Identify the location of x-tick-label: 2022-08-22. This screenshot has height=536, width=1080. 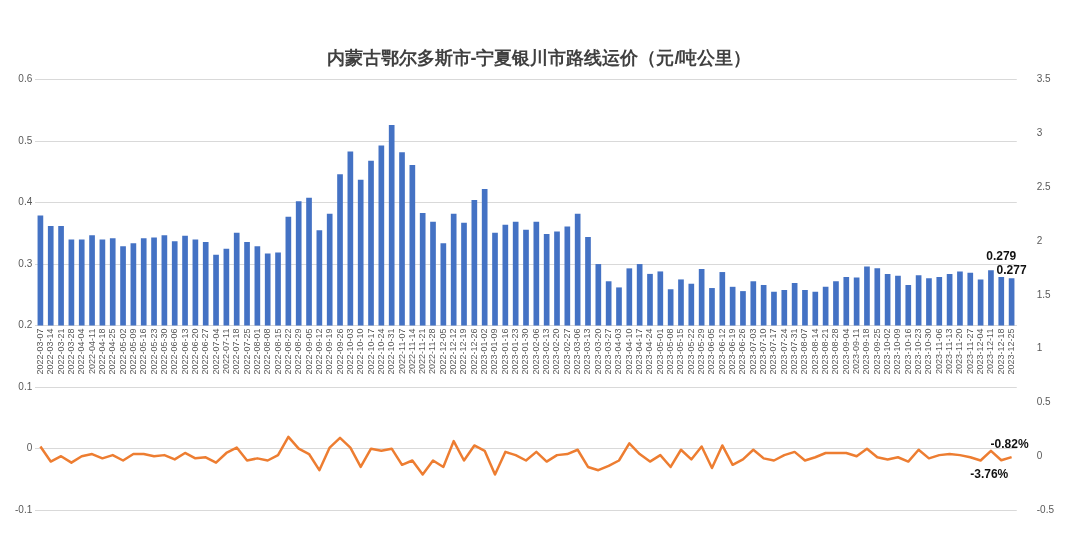
(287, 351).